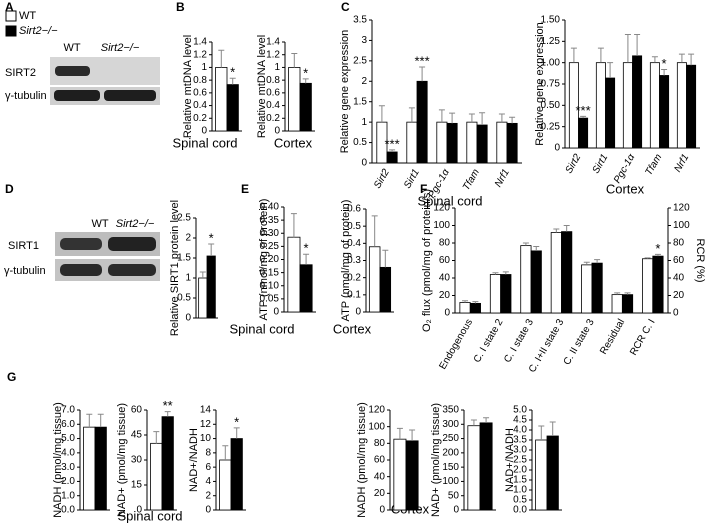 The width and height of the screenshot is (709, 524). Describe the element at coordinates (38, 31) in the screenshot. I see `legend-label: Sirt2−/−` at that location.